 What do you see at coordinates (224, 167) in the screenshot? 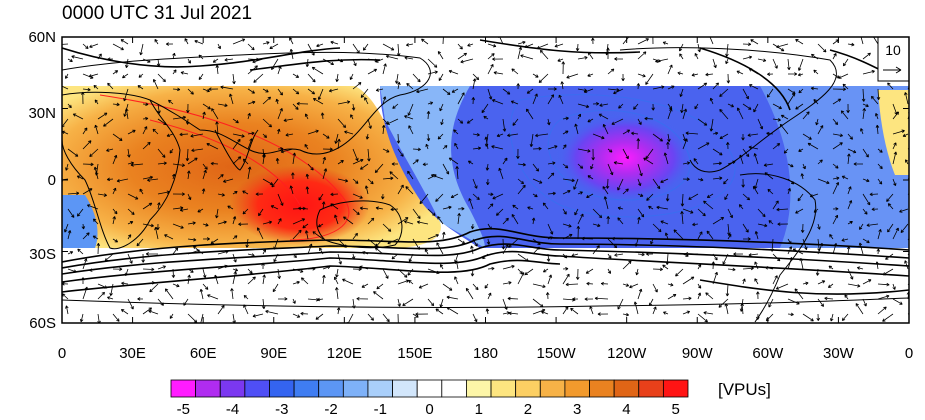
I see `positive-contour` at bounding box center [224, 167].